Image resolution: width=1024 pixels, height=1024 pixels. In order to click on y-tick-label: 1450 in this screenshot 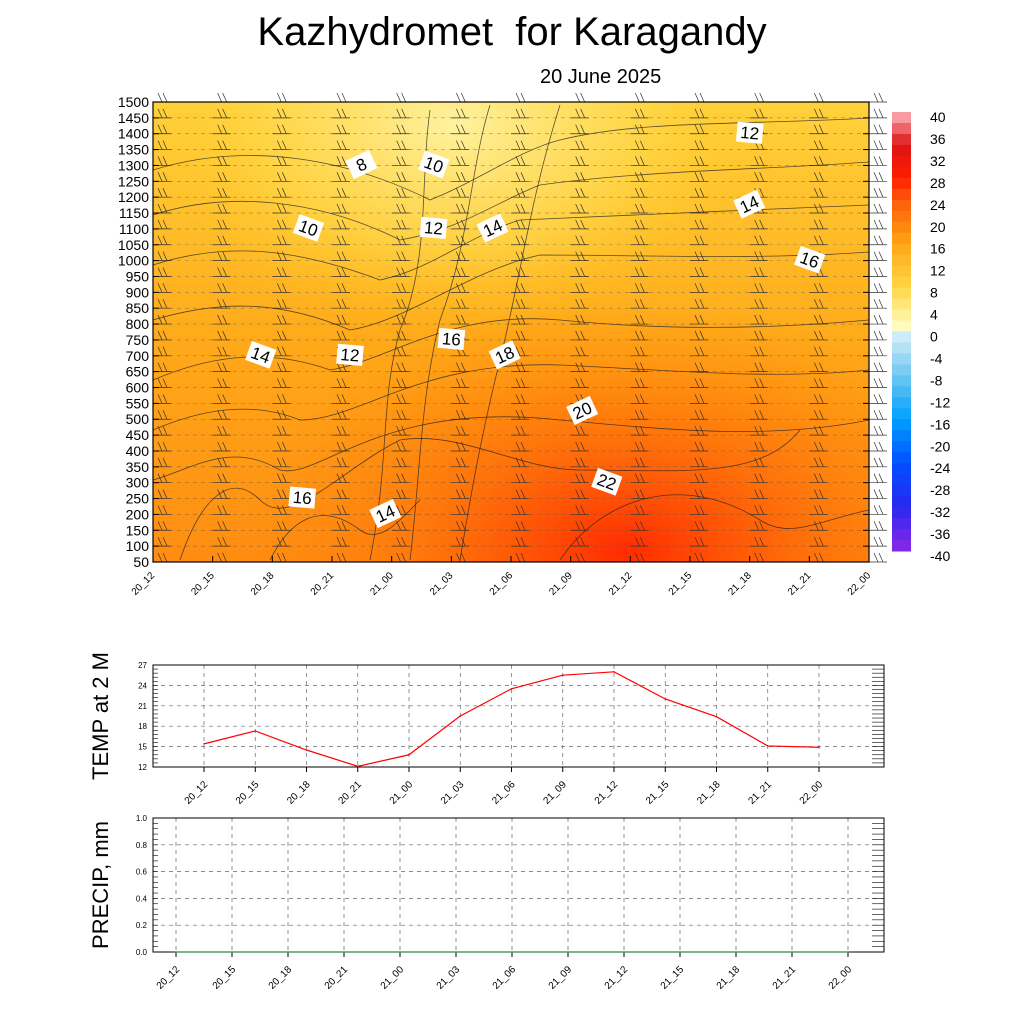, I will do `click(133, 118)`.